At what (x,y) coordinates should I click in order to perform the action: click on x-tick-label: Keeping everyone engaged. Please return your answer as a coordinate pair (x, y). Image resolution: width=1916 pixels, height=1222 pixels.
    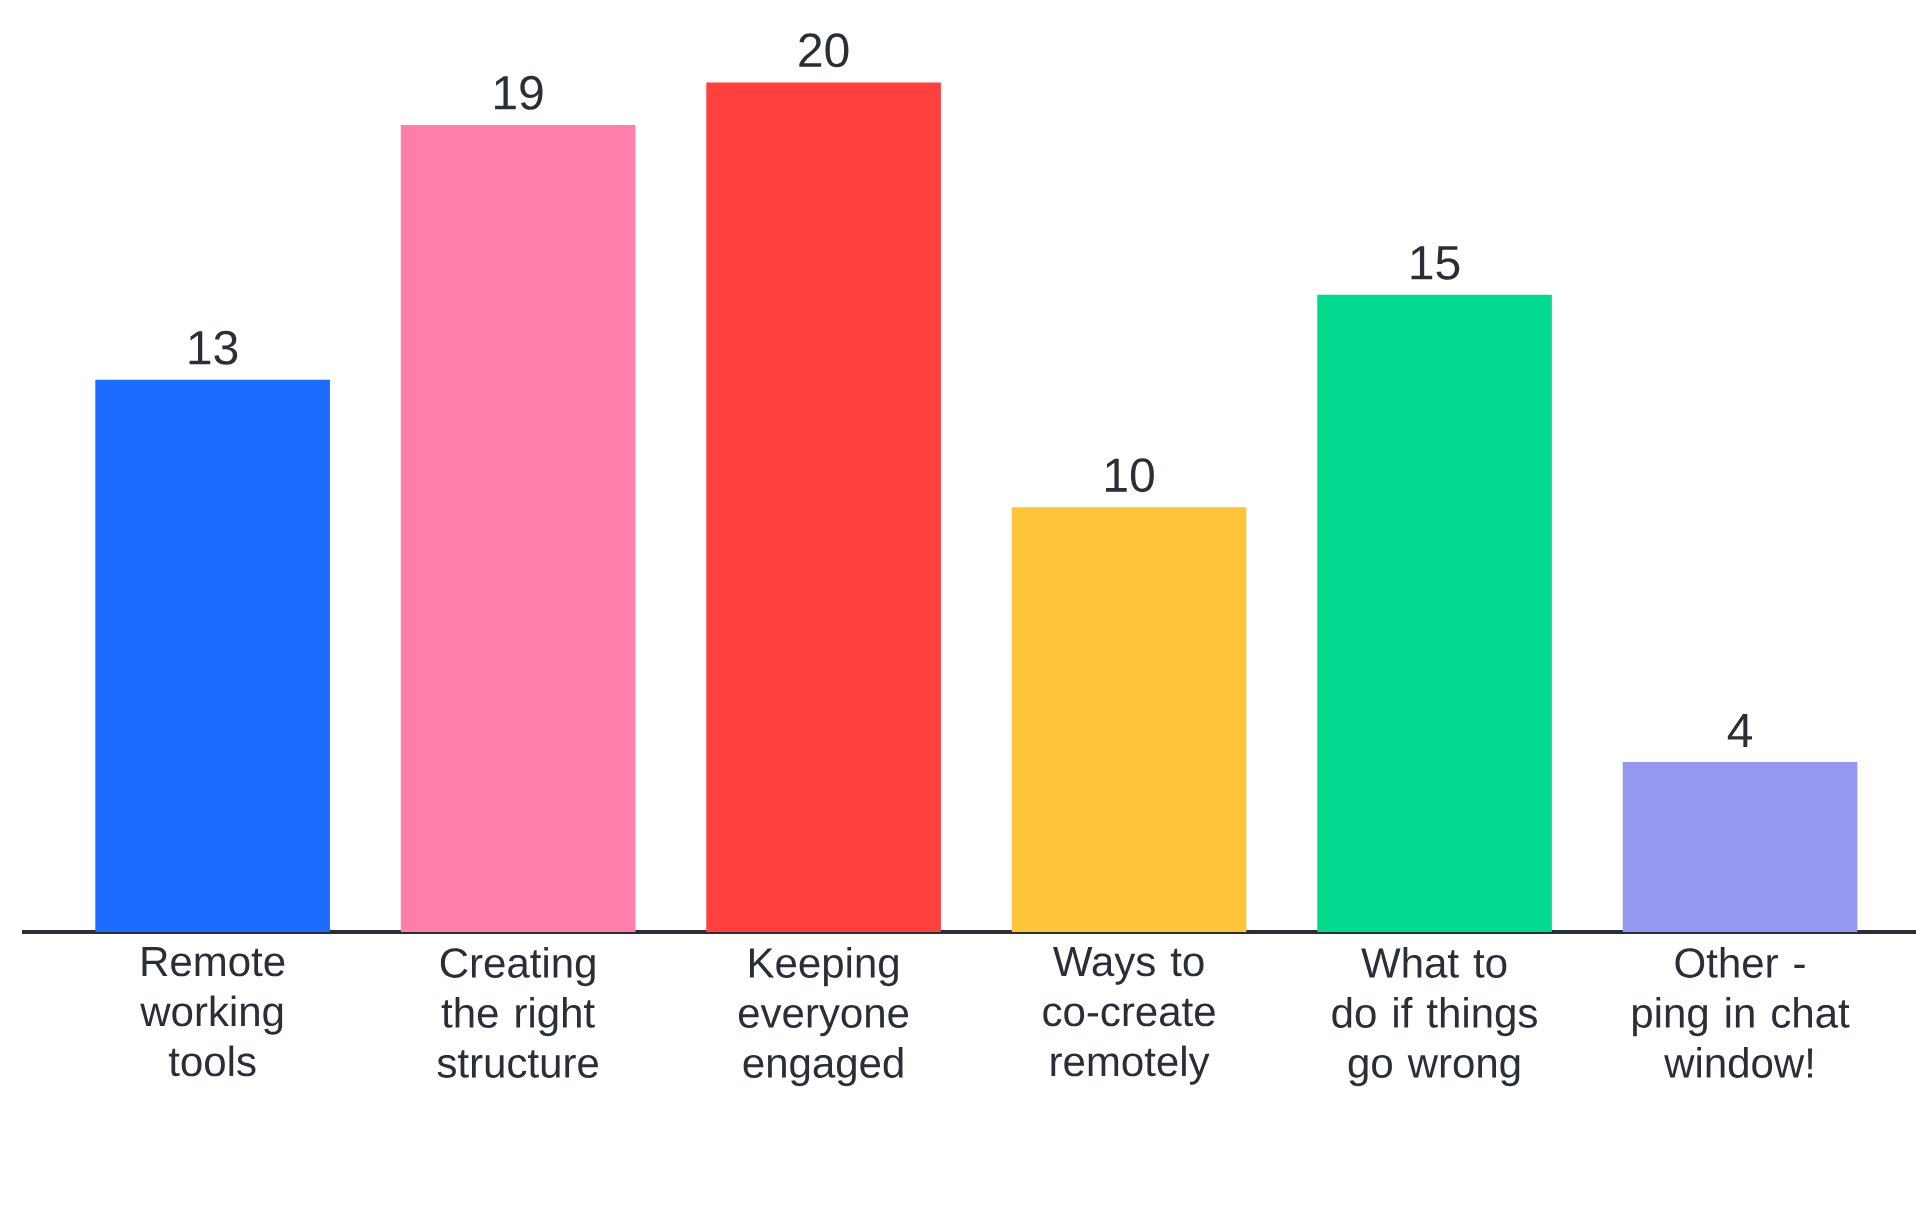
    Looking at the image, I should click on (823, 1017).